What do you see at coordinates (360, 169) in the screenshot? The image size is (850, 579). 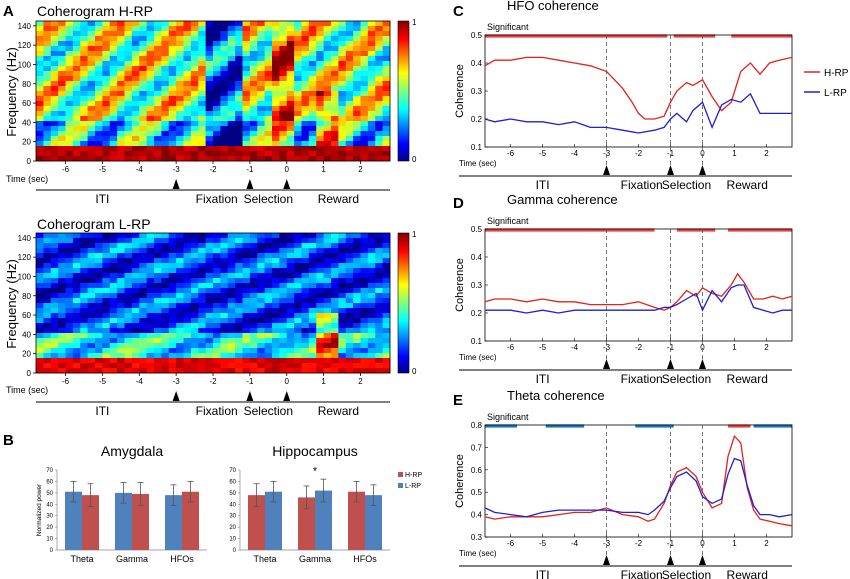 I see `x-tick-label: 2` at bounding box center [360, 169].